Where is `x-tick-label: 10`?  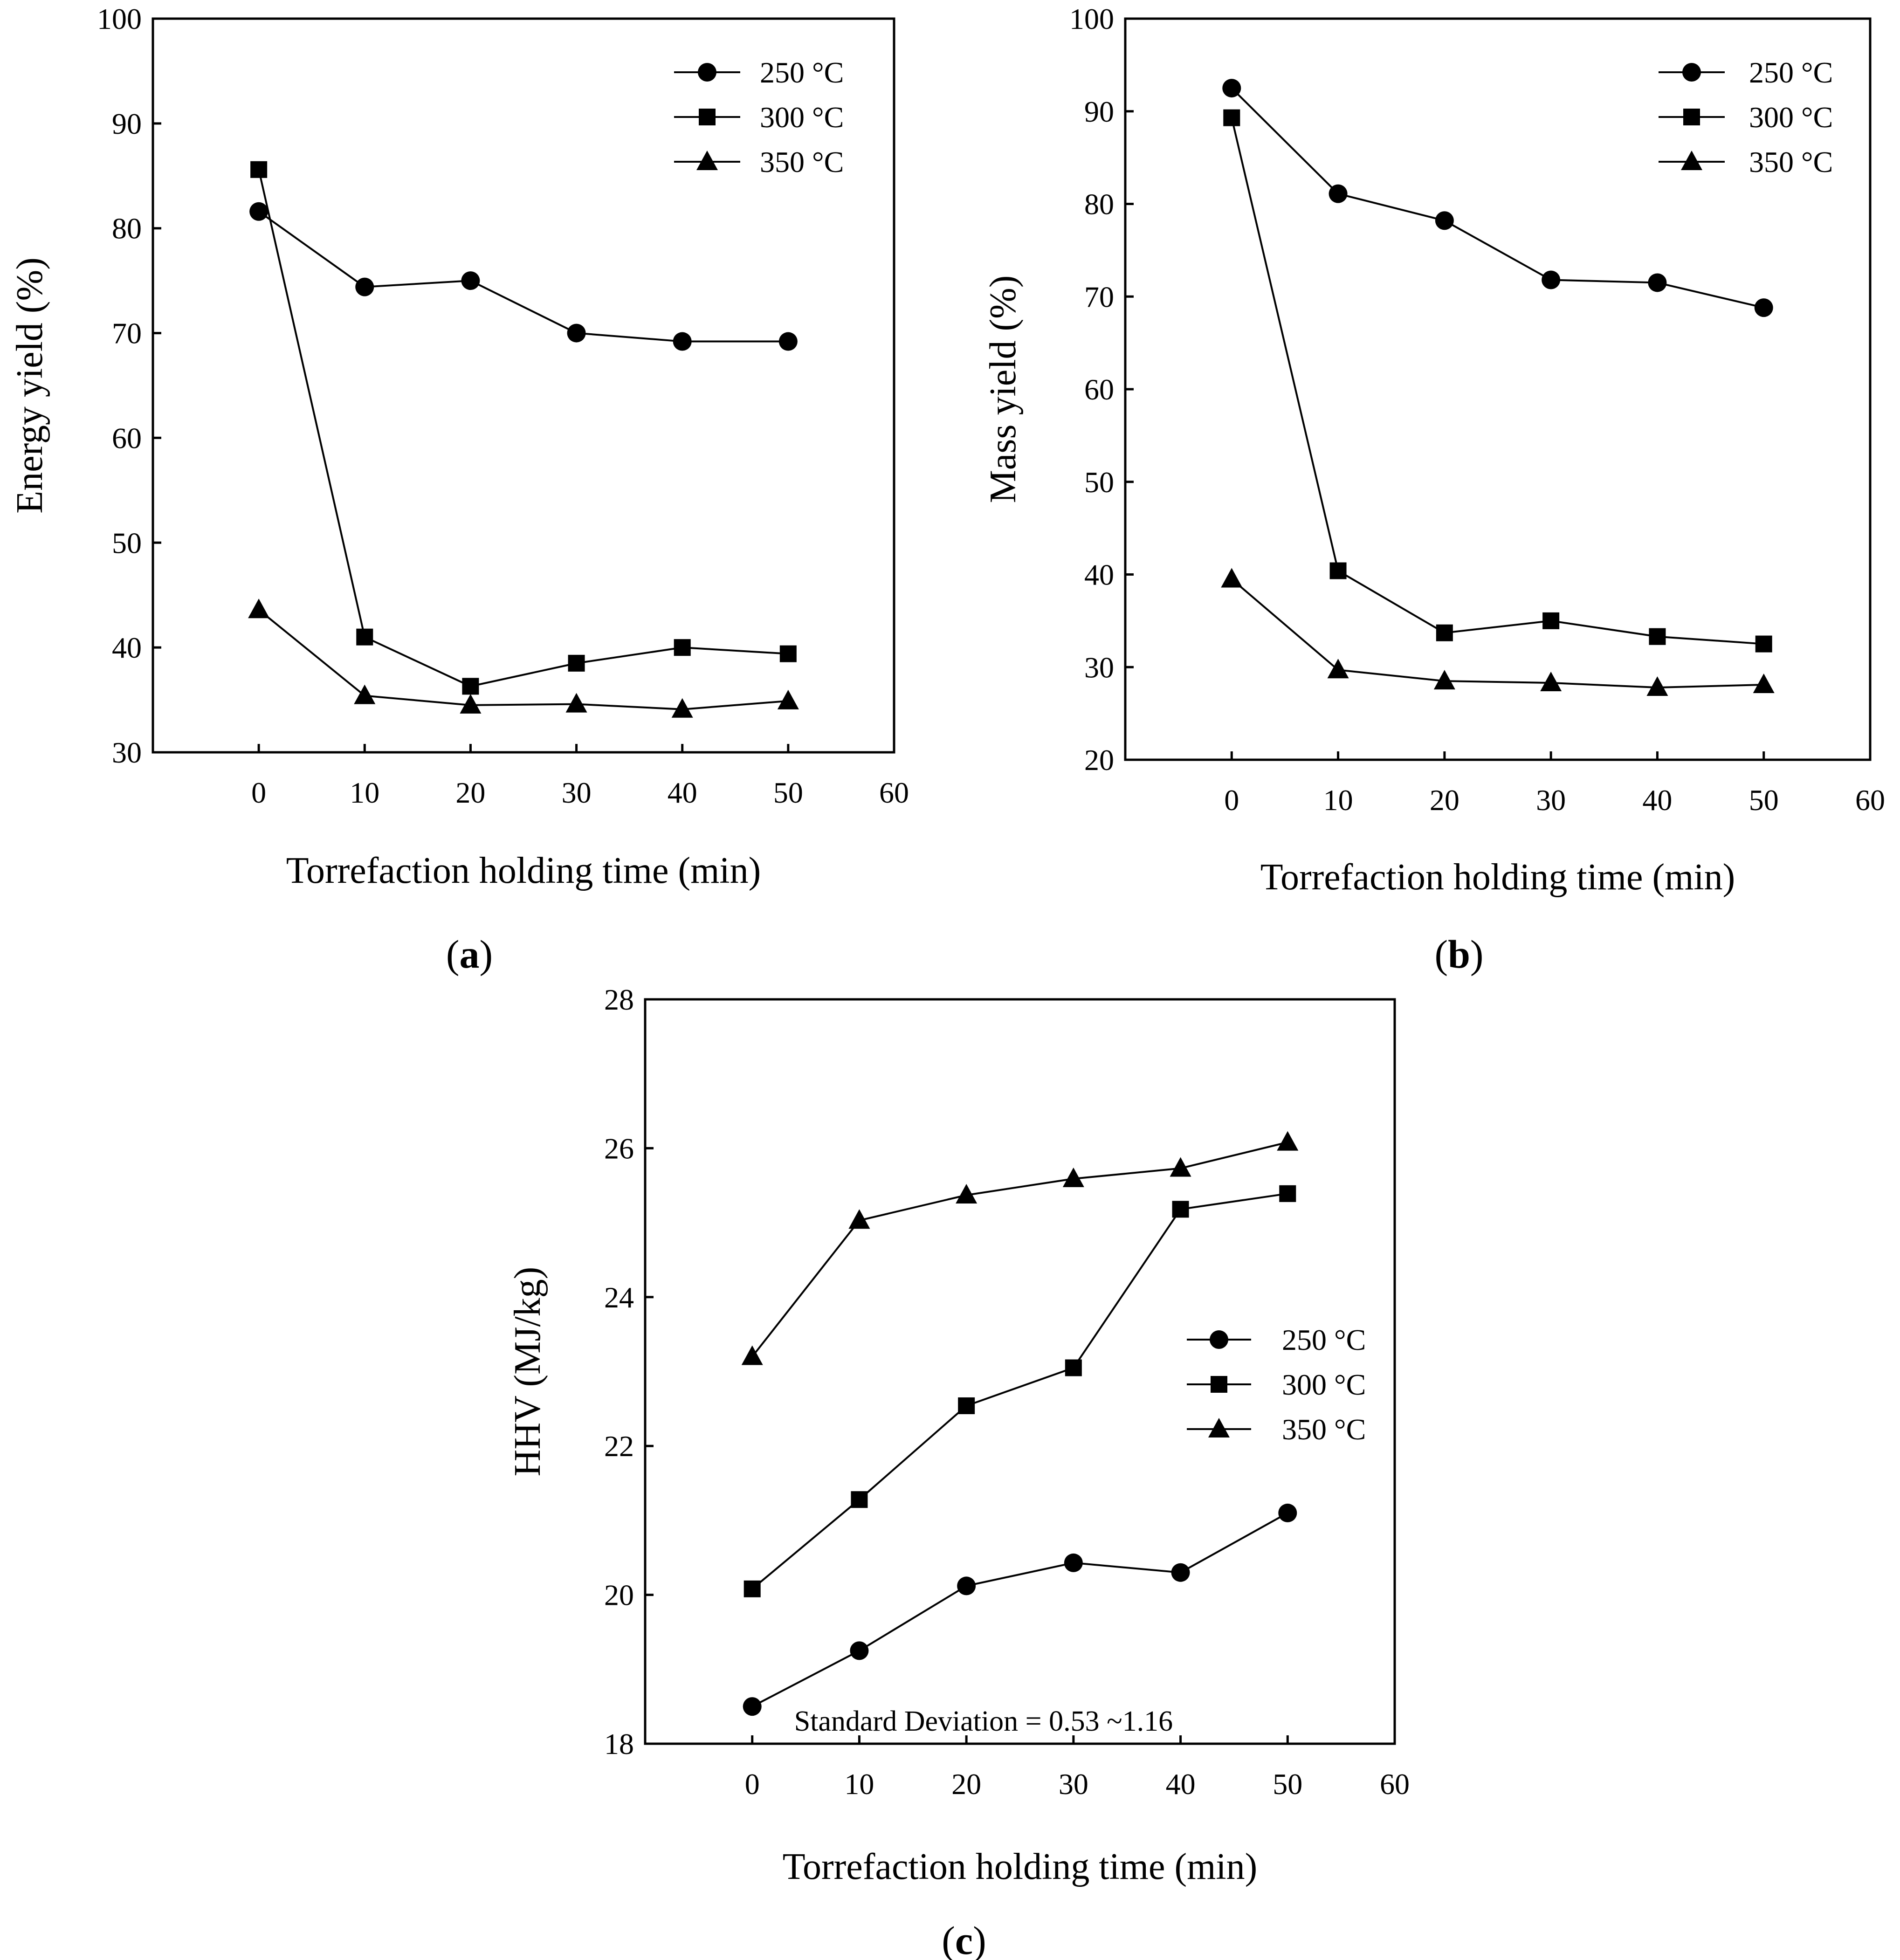 x-tick-label: 10 is located at coordinates (859, 1784).